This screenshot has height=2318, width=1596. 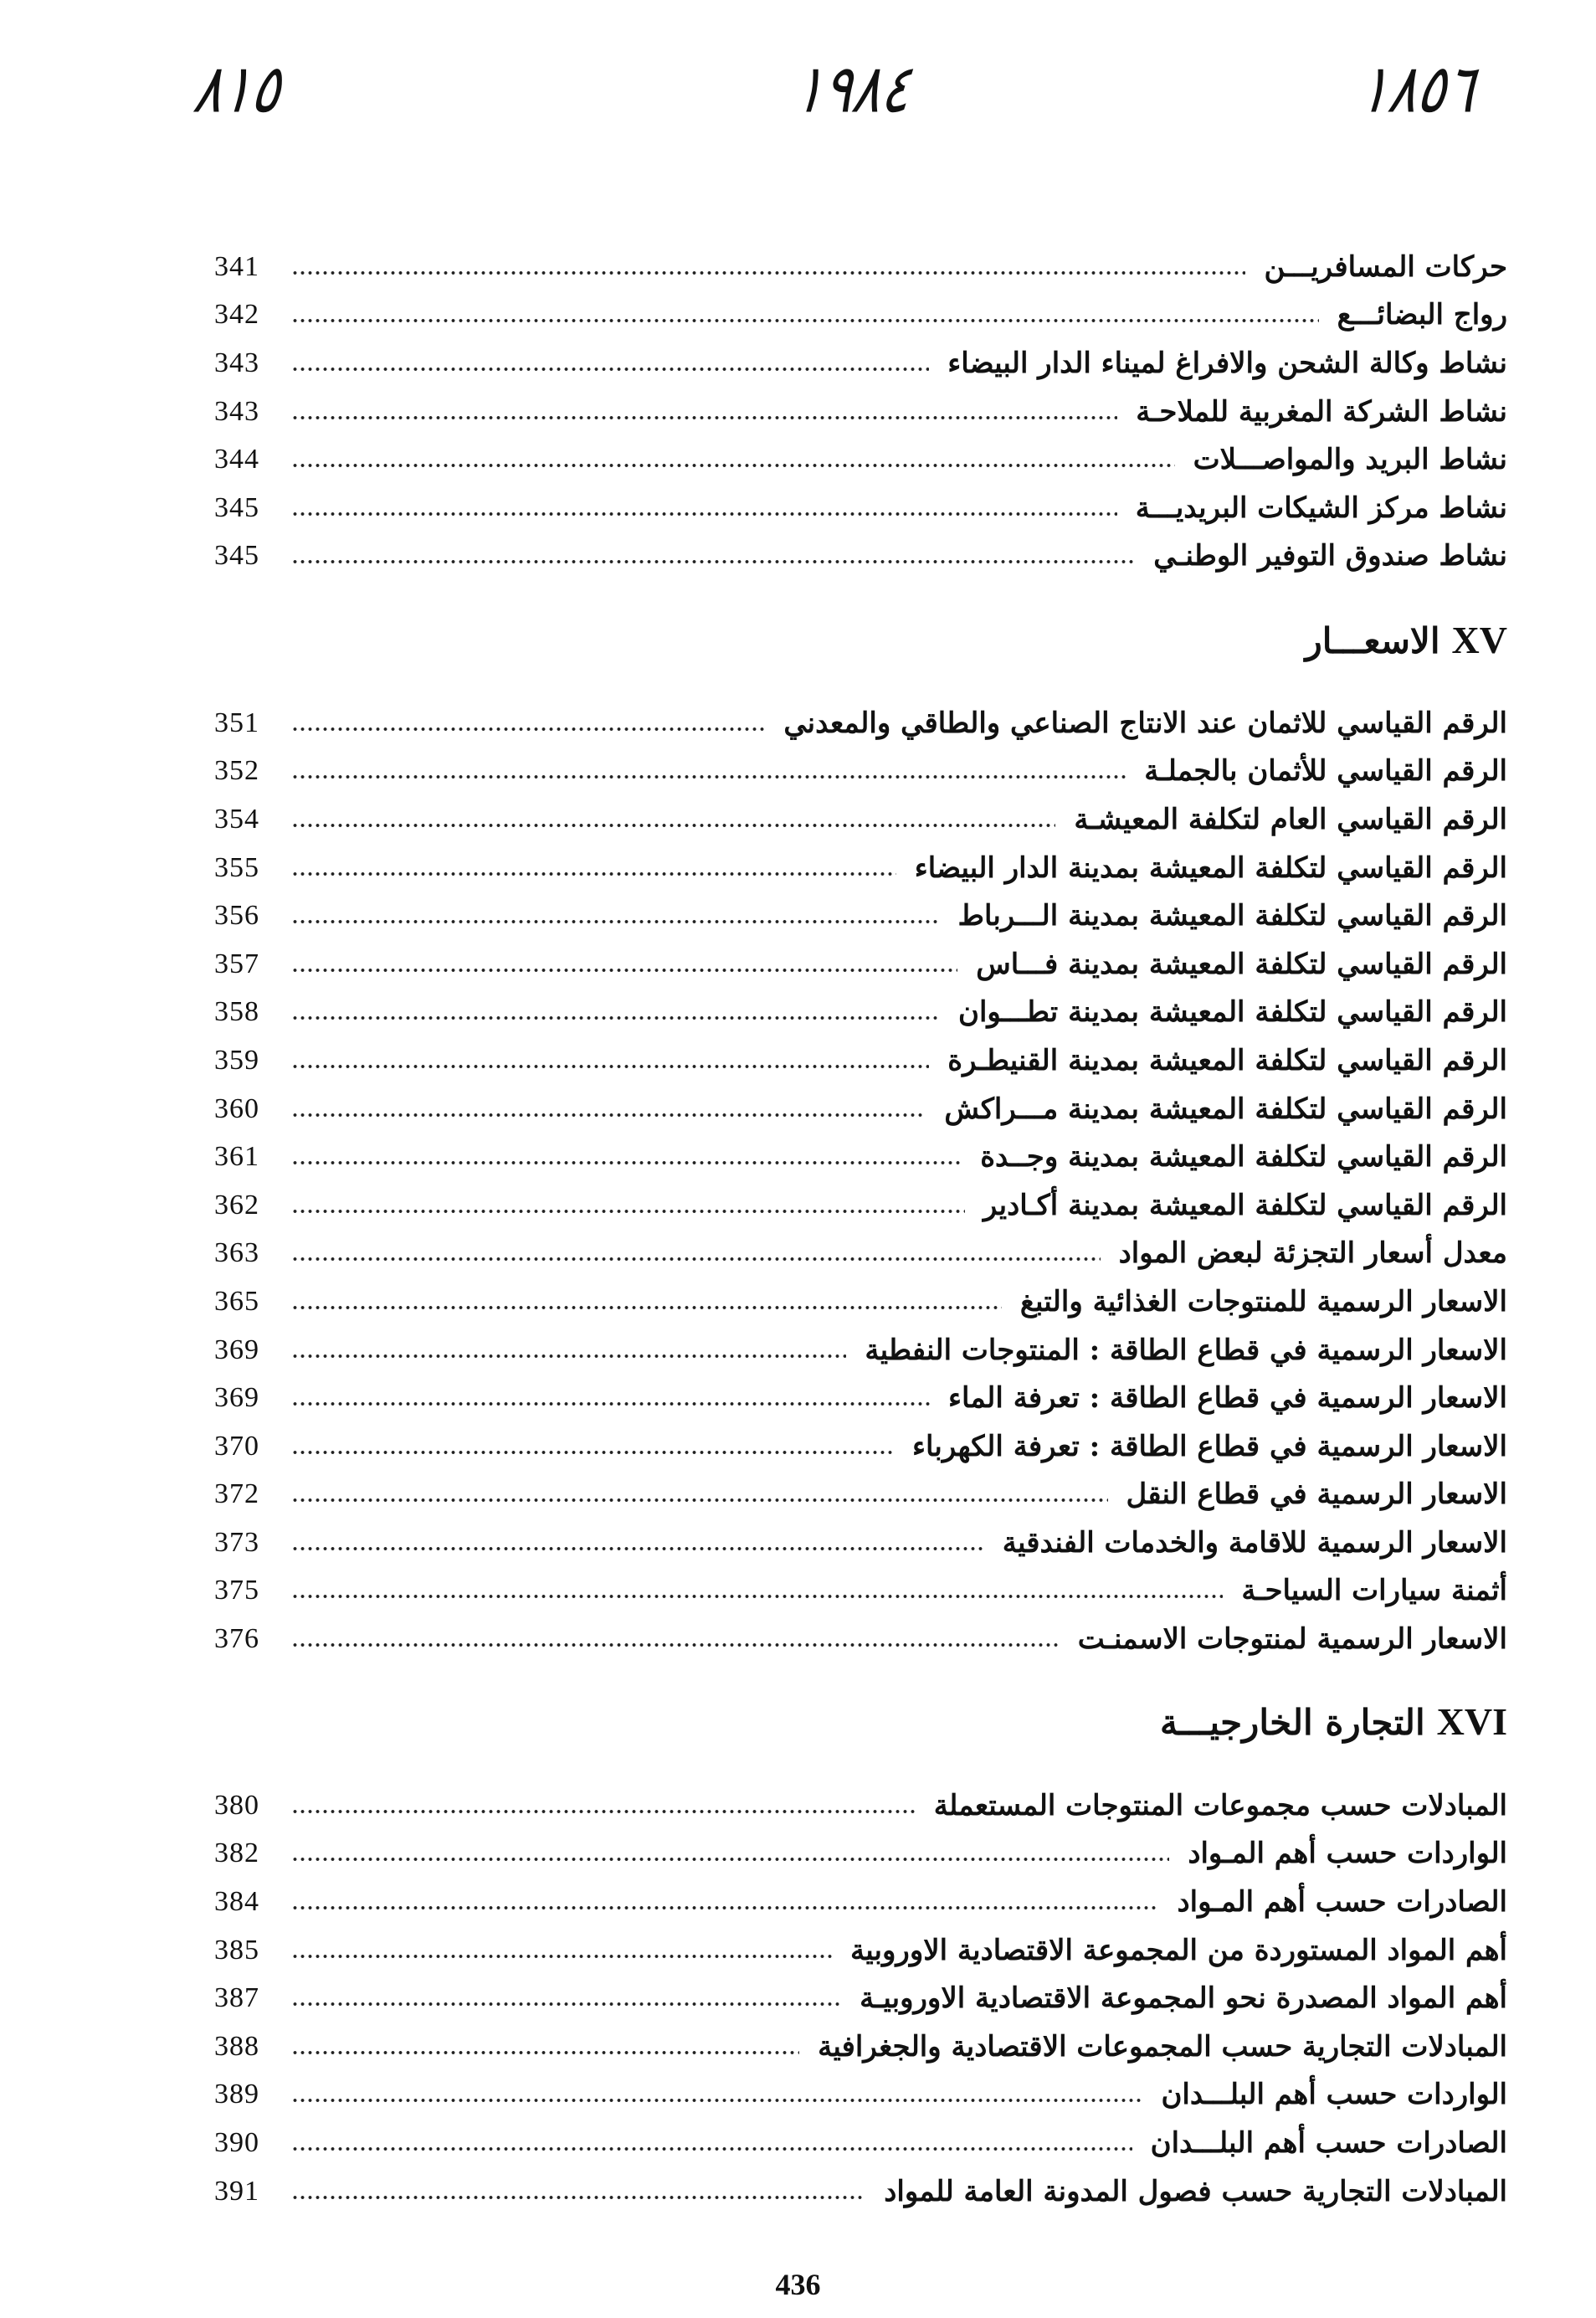 What do you see at coordinates (860, 819) in the screenshot?
I see `toc-entry: الرقم القياسي العام لتكلفة المعيشـة 354` at bounding box center [860, 819].